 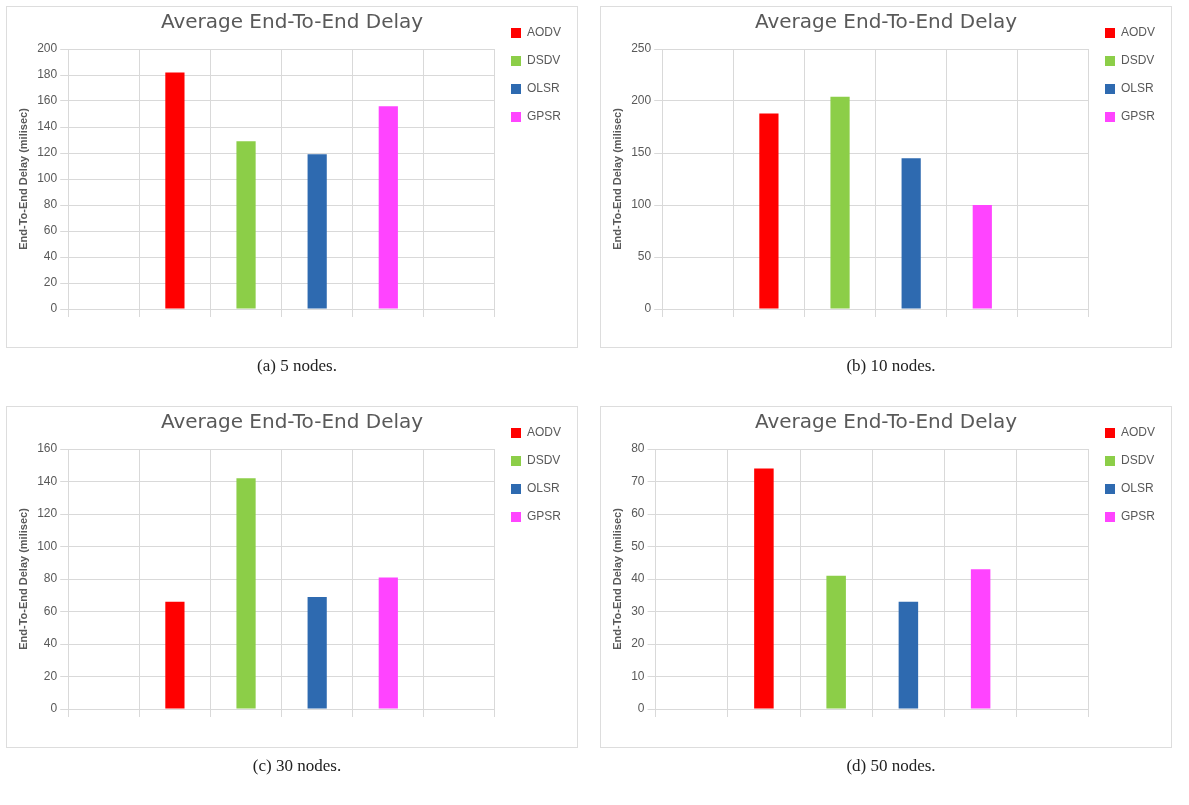 What do you see at coordinates (297, 366) in the screenshot?
I see `text: (a) 5 nodes.` at bounding box center [297, 366].